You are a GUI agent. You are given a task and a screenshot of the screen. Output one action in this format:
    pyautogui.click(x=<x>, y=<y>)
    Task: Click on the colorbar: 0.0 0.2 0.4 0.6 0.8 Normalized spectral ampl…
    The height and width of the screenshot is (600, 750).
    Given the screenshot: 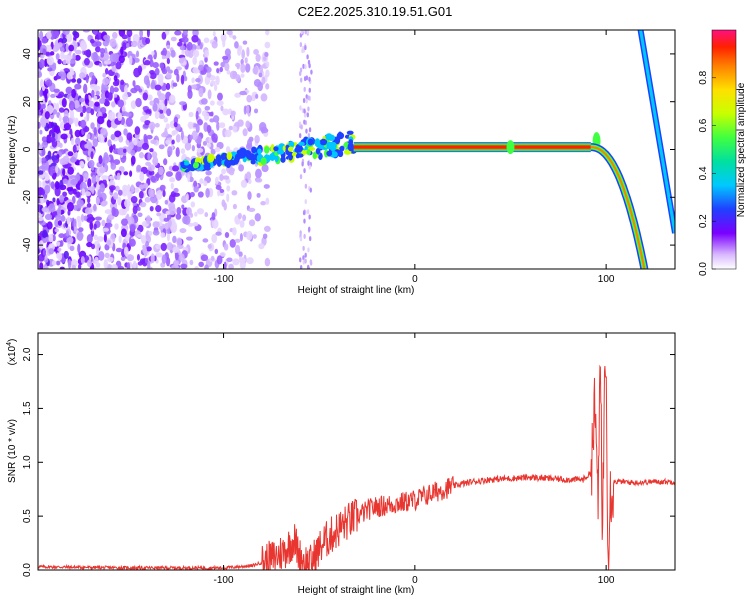 What is the action you would take?
    pyautogui.click(x=722, y=152)
    